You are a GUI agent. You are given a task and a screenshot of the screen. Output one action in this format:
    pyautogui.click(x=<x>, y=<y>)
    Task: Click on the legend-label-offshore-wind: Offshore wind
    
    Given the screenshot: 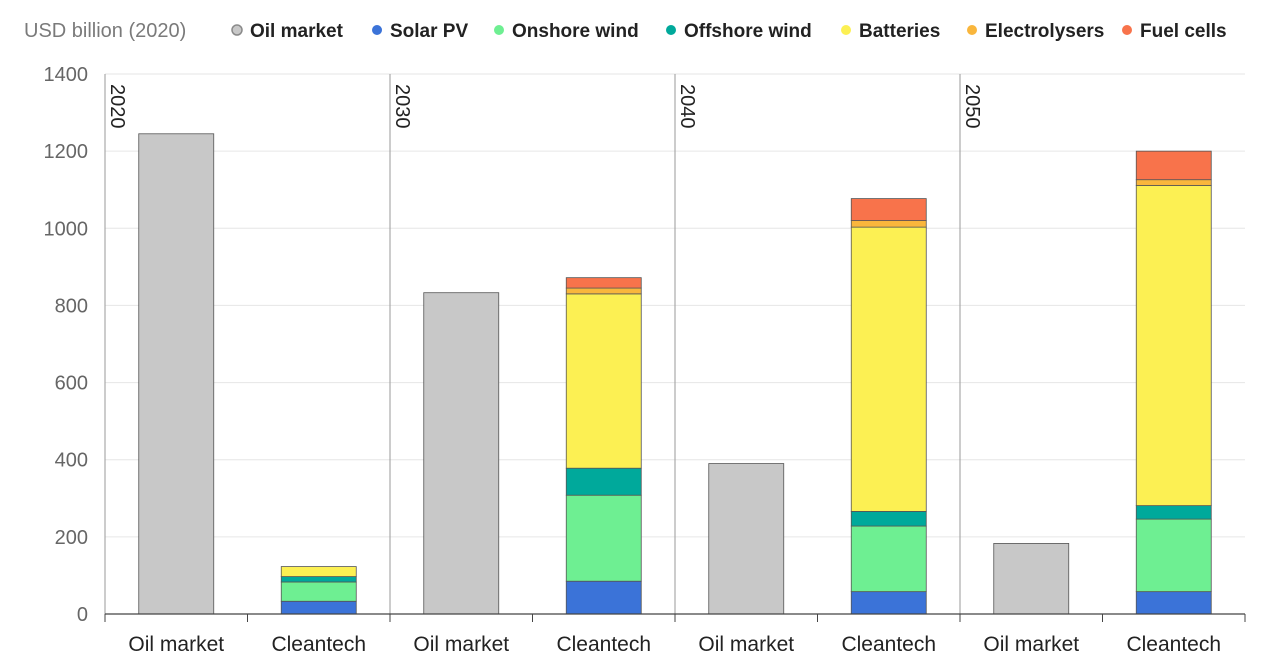 What is the action you would take?
    pyautogui.click(x=748, y=31)
    